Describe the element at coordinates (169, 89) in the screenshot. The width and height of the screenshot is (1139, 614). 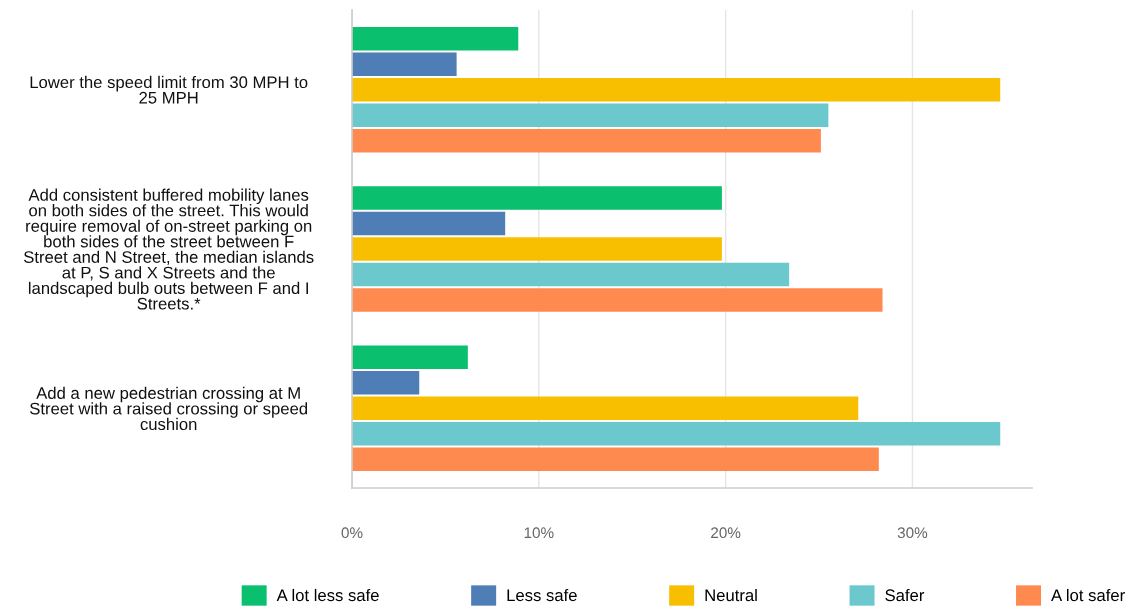
I see `y-tick-label: Lower the speed limit from 30 MPH to 25 MPH` at that location.